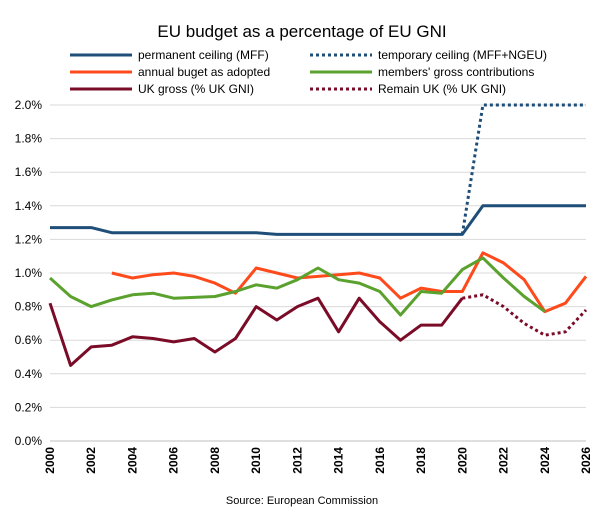 The image size is (604, 529). Describe the element at coordinates (203, 55) in the screenshot. I see `legend-label-mff: permanent ceiling (MFF)` at that location.